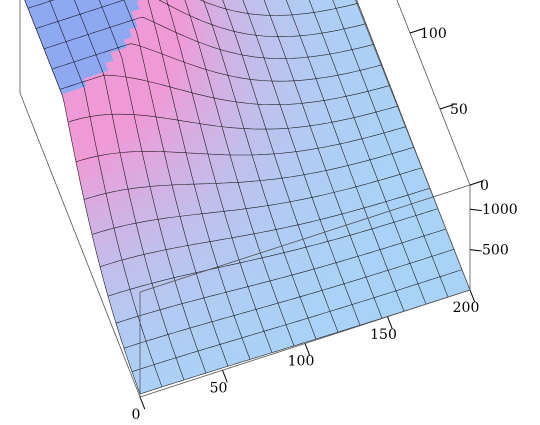 Image resolution: width=540 pixels, height=425 pixels. What do you see at coordinates (500, 210) in the screenshot?
I see `z-tick-label: 1000` at bounding box center [500, 210].